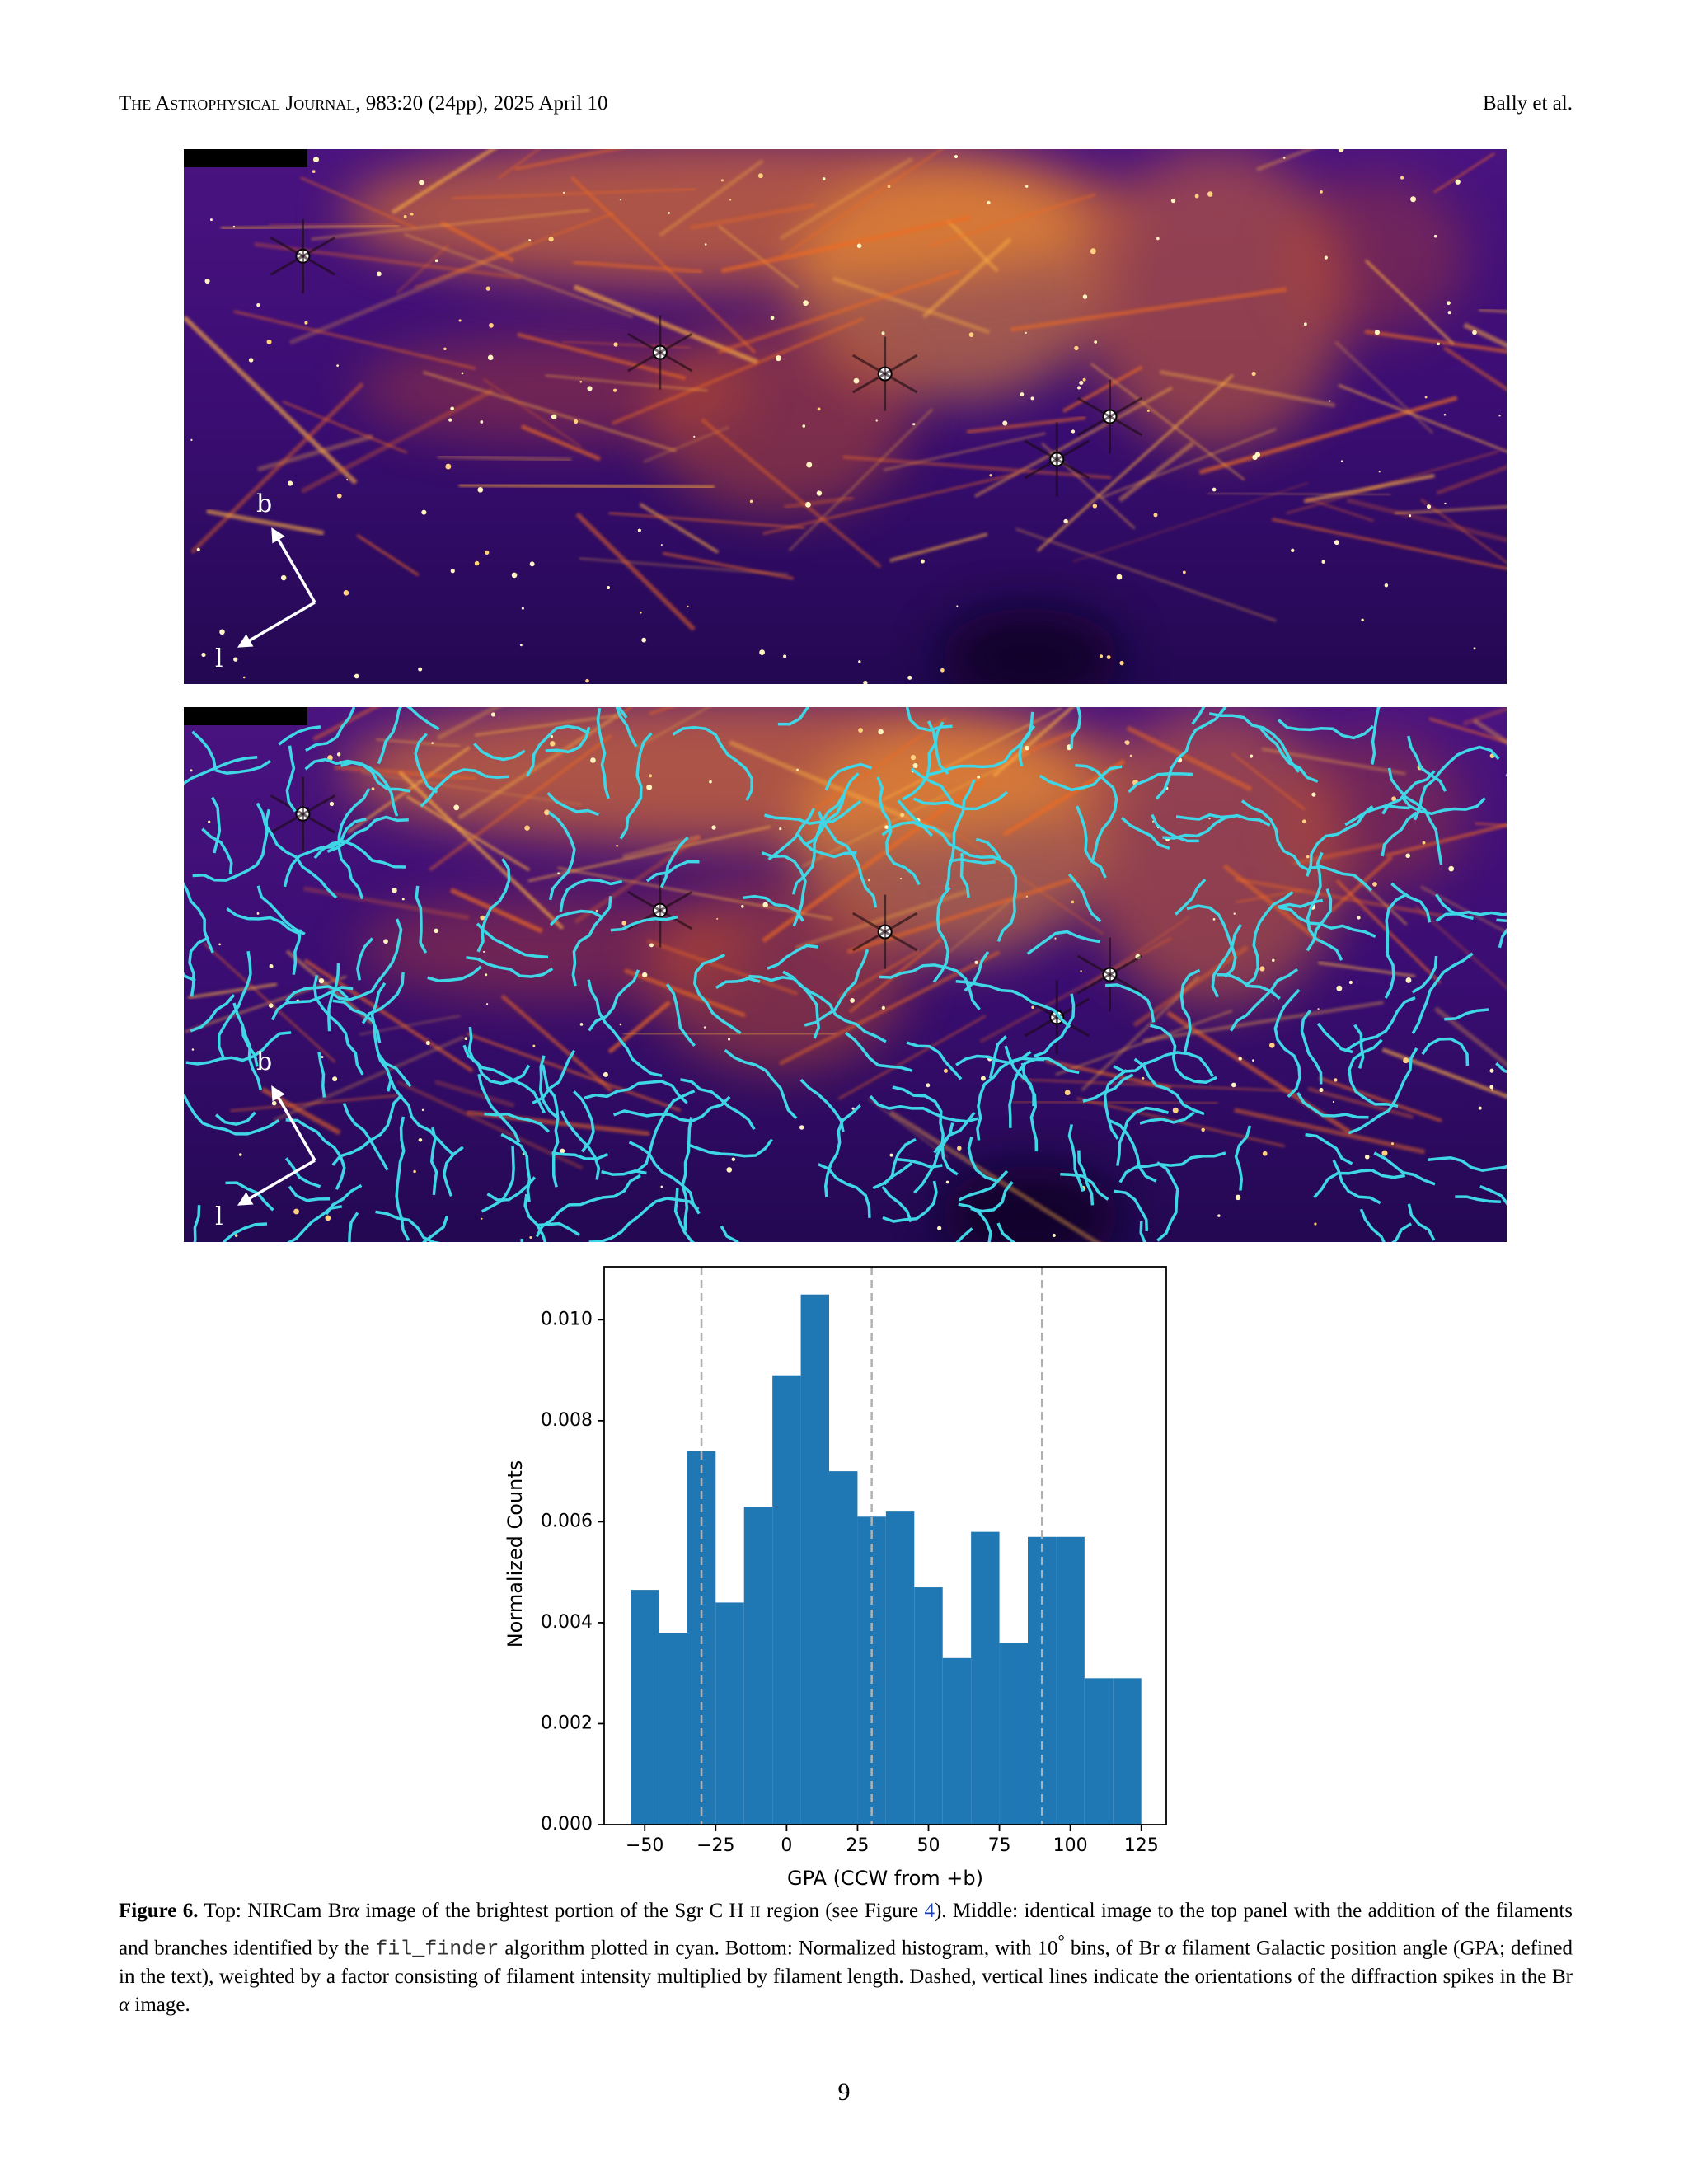 Image resolution: width=1688 pixels, height=2184 pixels. I want to click on citation: , 983:20 (24pp), 2025 April 10, so click(482, 103).